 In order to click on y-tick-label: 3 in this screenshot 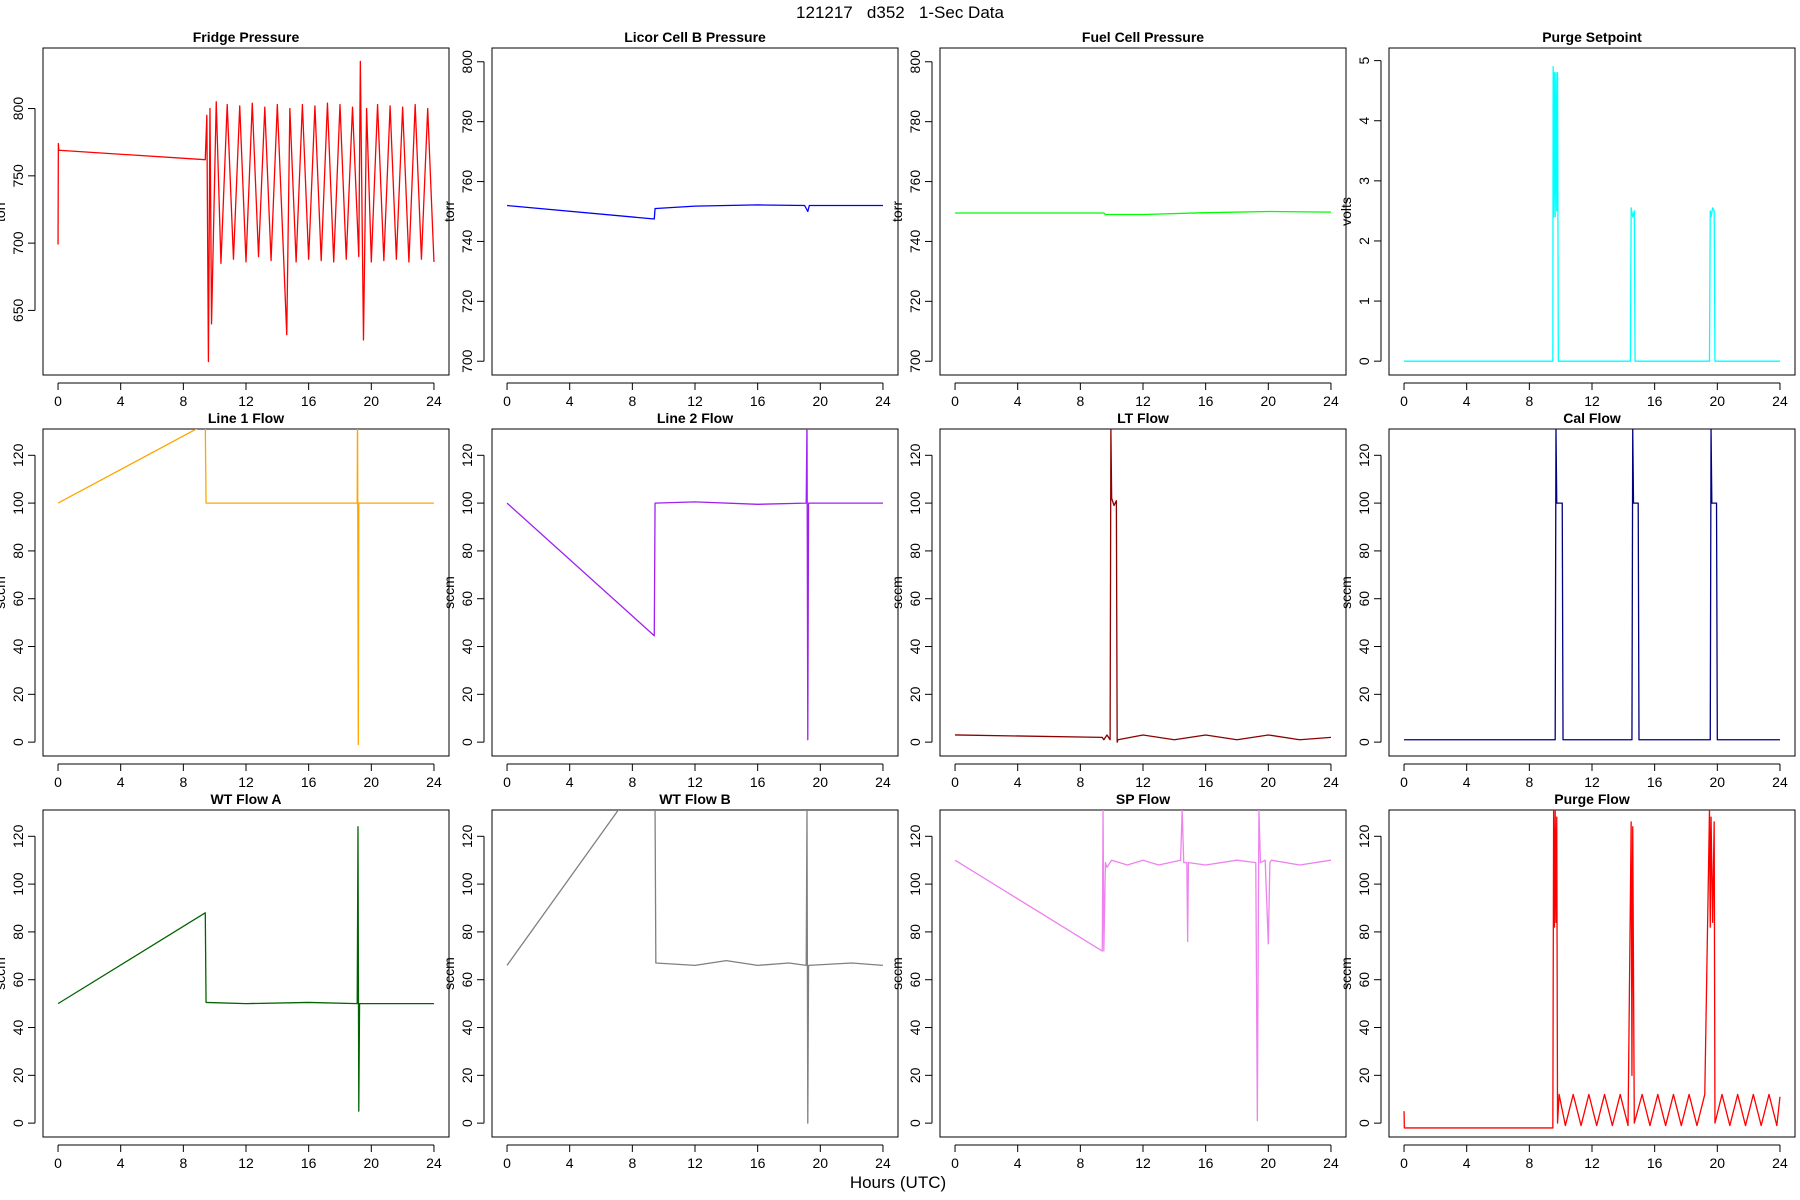, I will do `click(1364, 181)`.